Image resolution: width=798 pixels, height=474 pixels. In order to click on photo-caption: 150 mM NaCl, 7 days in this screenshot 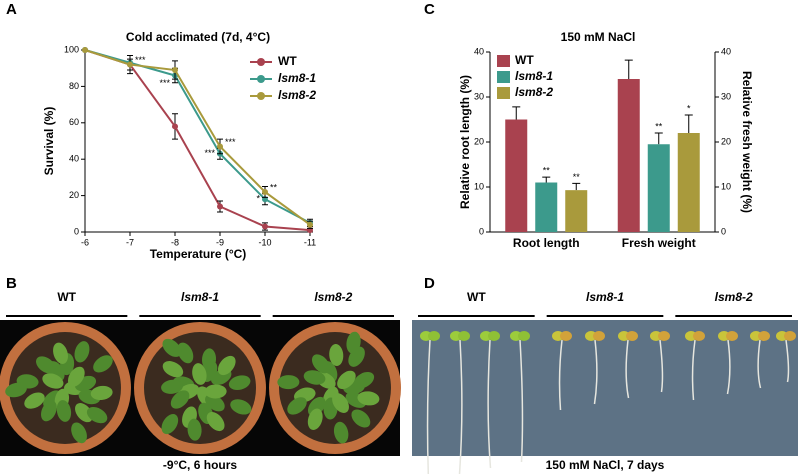, I will do `click(605, 465)`.